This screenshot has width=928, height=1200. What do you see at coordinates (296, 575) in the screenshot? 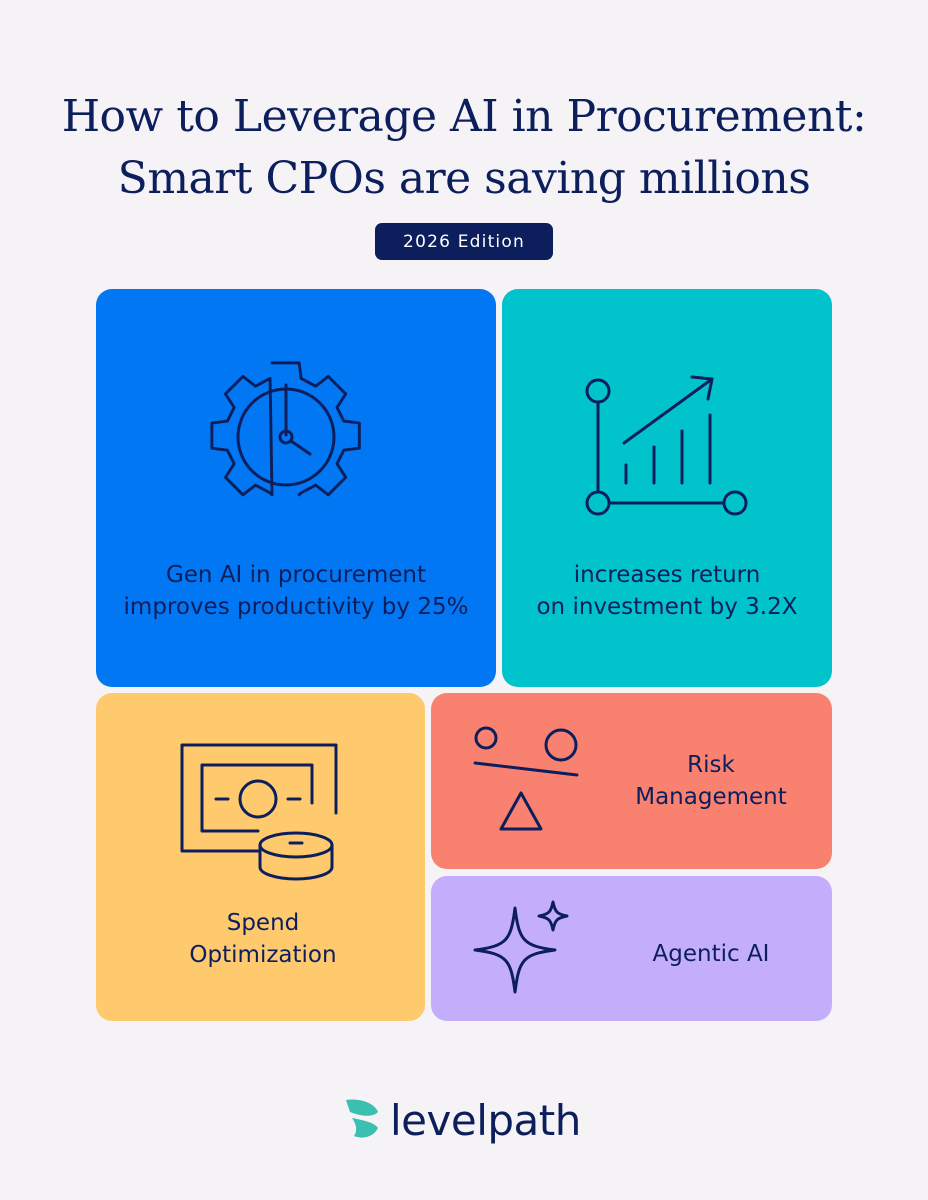
I see `productivity-line-1: Gen AI in procurement` at bounding box center [296, 575].